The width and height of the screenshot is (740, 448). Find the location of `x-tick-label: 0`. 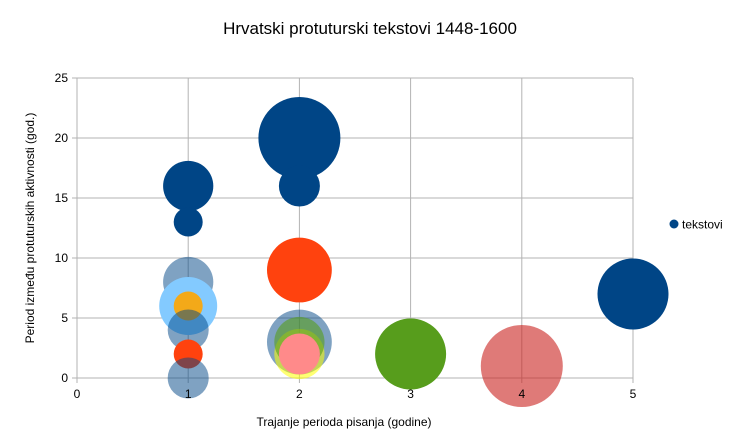

x-tick-label: 0 is located at coordinates (77, 394).